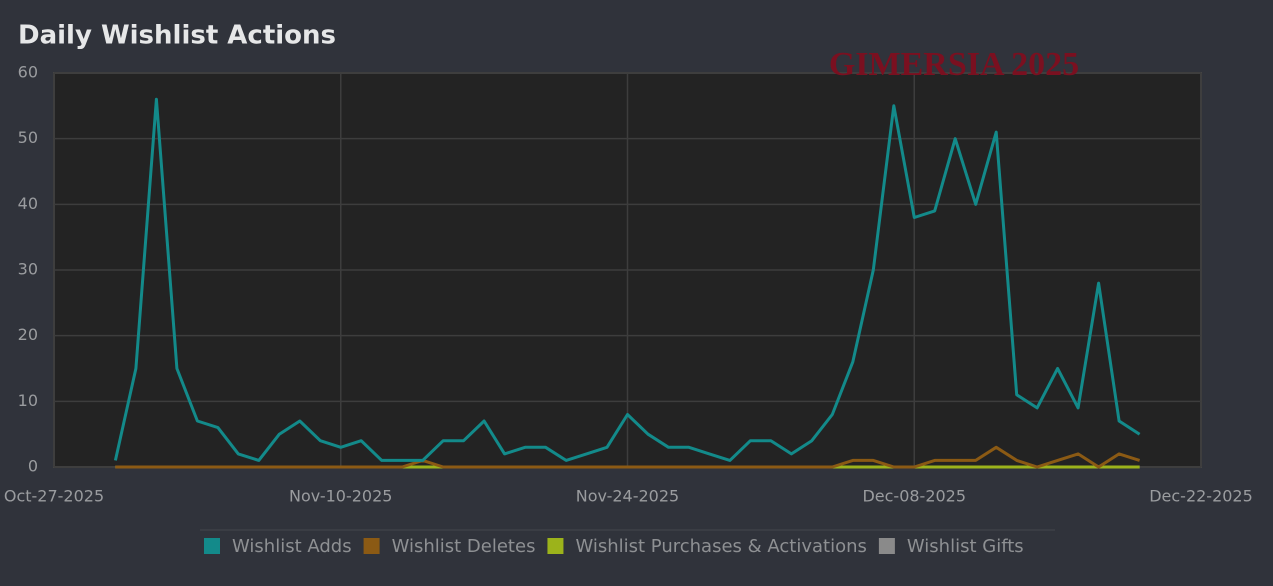 This screenshot has width=1273, height=586. What do you see at coordinates (292, 546) in the screenshot?
I see `legend-label: Wishlist Adds` at bounding box center [292, 546].